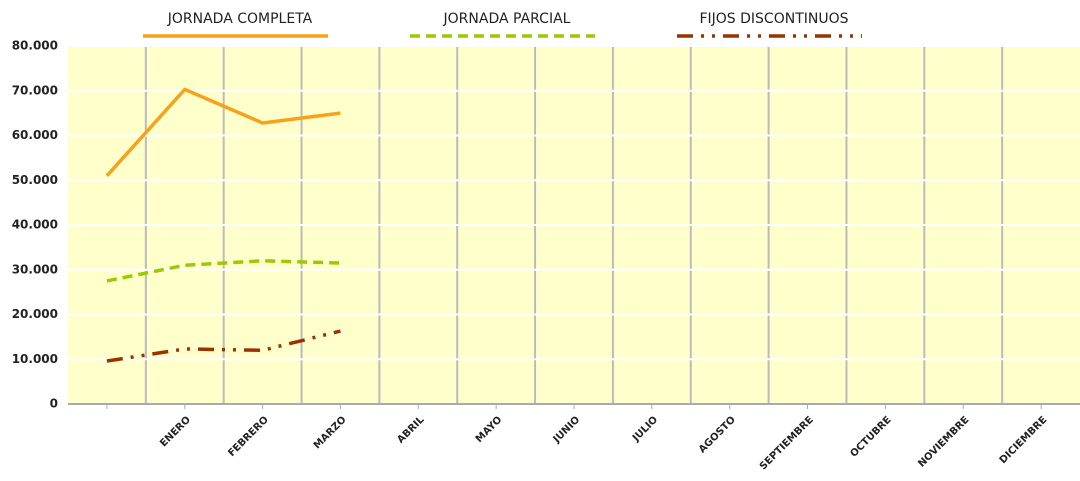 This screenshot has height=481, width=1080. Describe the element at coordinates (943, 441) in the screenshot. I see `x-tick-label: NOVIEMBRE` at that location.